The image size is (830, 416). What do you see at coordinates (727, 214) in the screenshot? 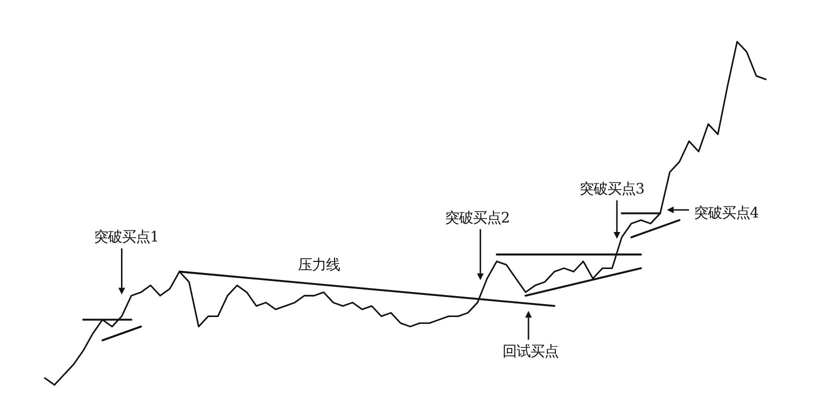
I see `annotation: 突破买点4` at bounding box center [727, 214].